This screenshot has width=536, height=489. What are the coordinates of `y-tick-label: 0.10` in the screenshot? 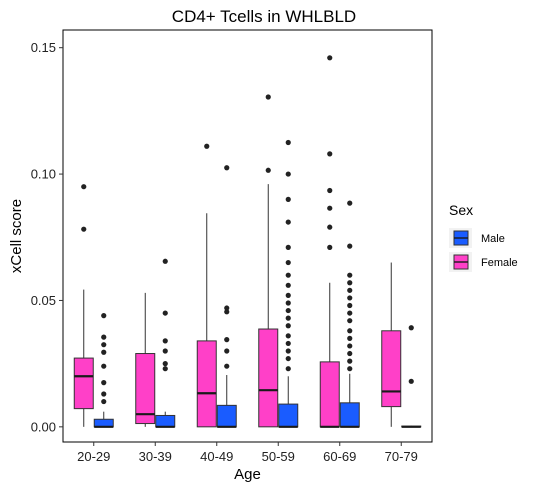 It's located at (43, 174).